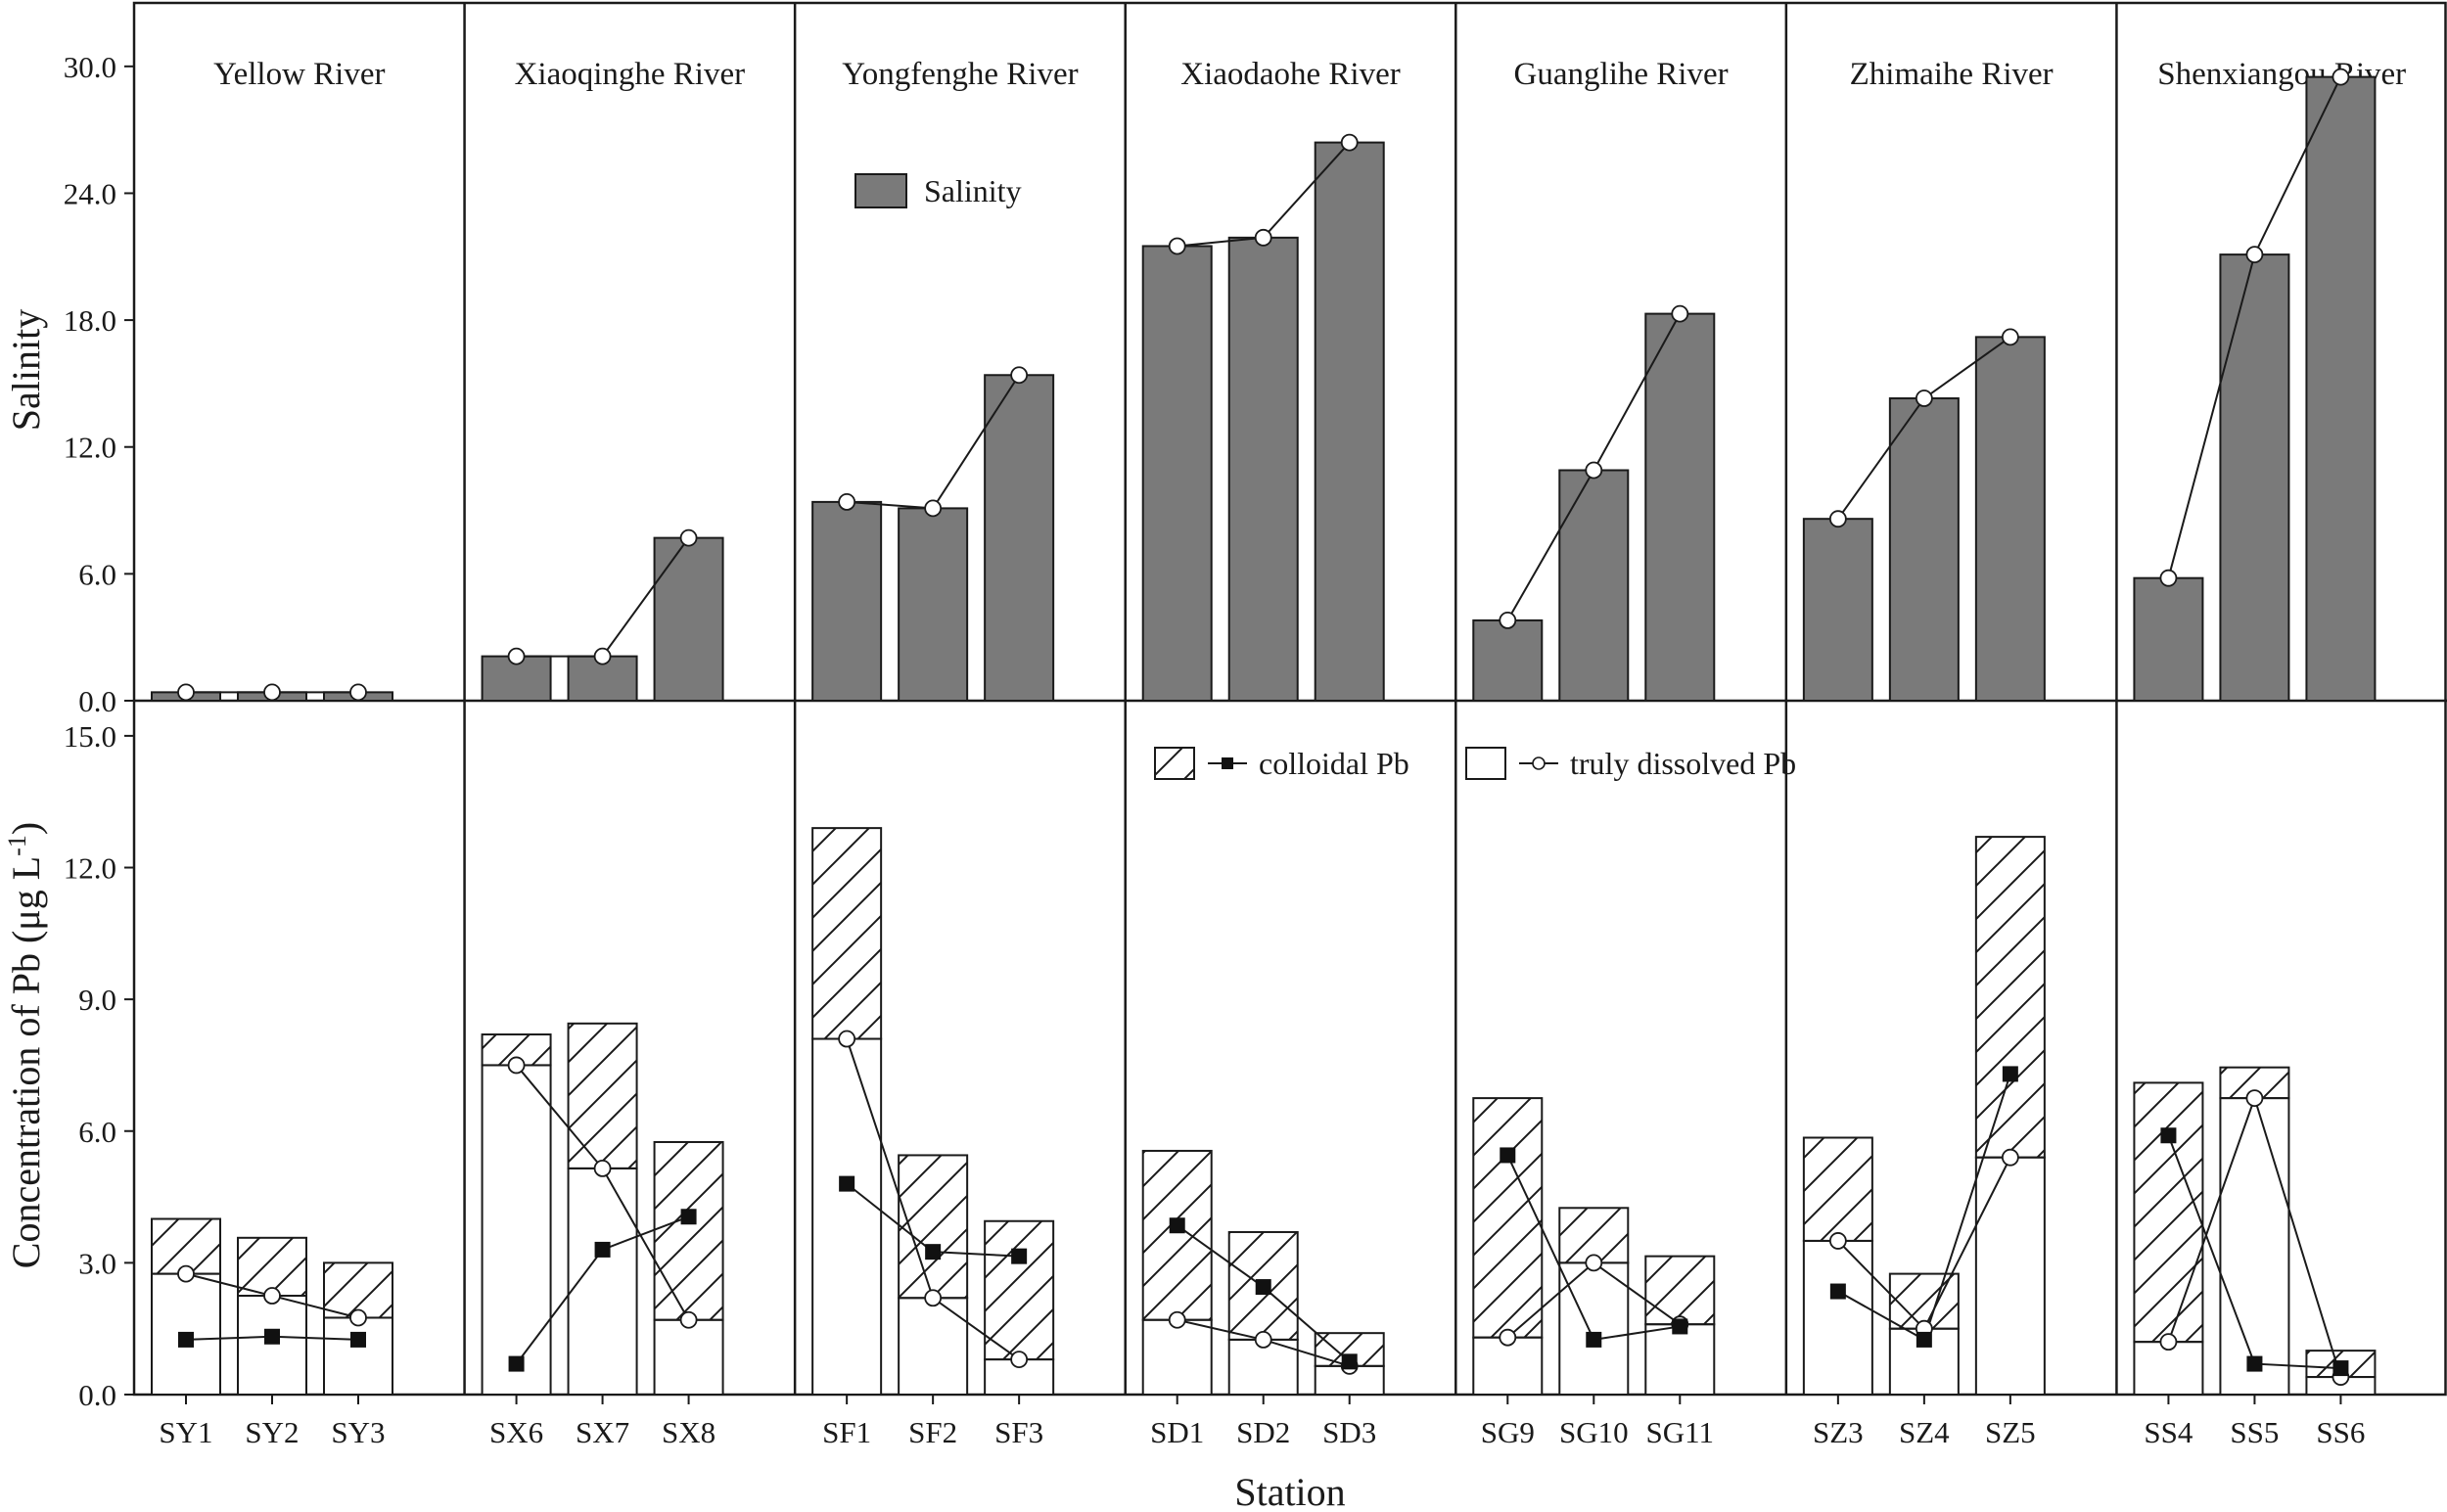  Describe the element at coordinates (2340, 1432) in the screenshot. I see `station-label: SS6` at that location.